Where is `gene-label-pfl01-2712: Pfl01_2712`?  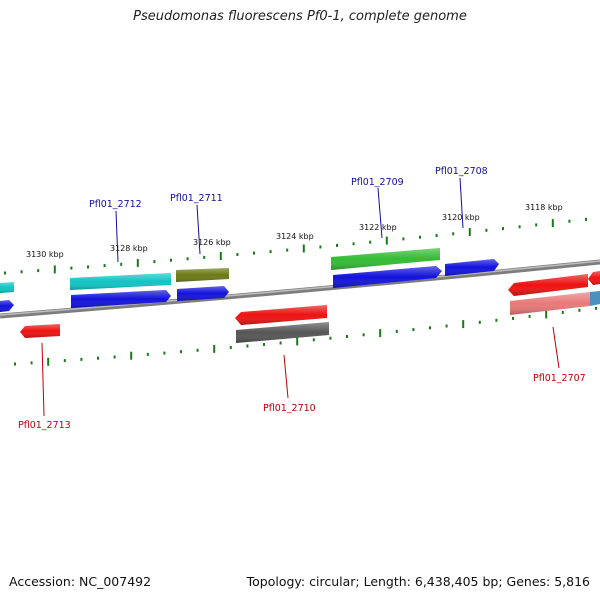
gene-label-pfl01-2712: Pfl01_2712 is located at coordinates (115, 204).